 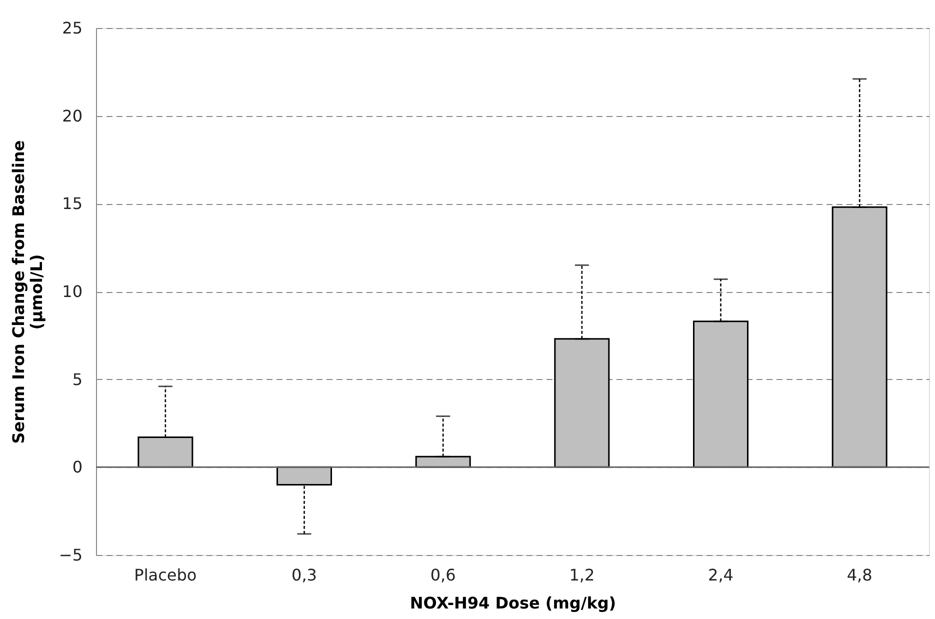 What do you see at coordinates (72, 291) in the screenshot?
I see `y-tick-label: 10` at bounding box center [72, 291].